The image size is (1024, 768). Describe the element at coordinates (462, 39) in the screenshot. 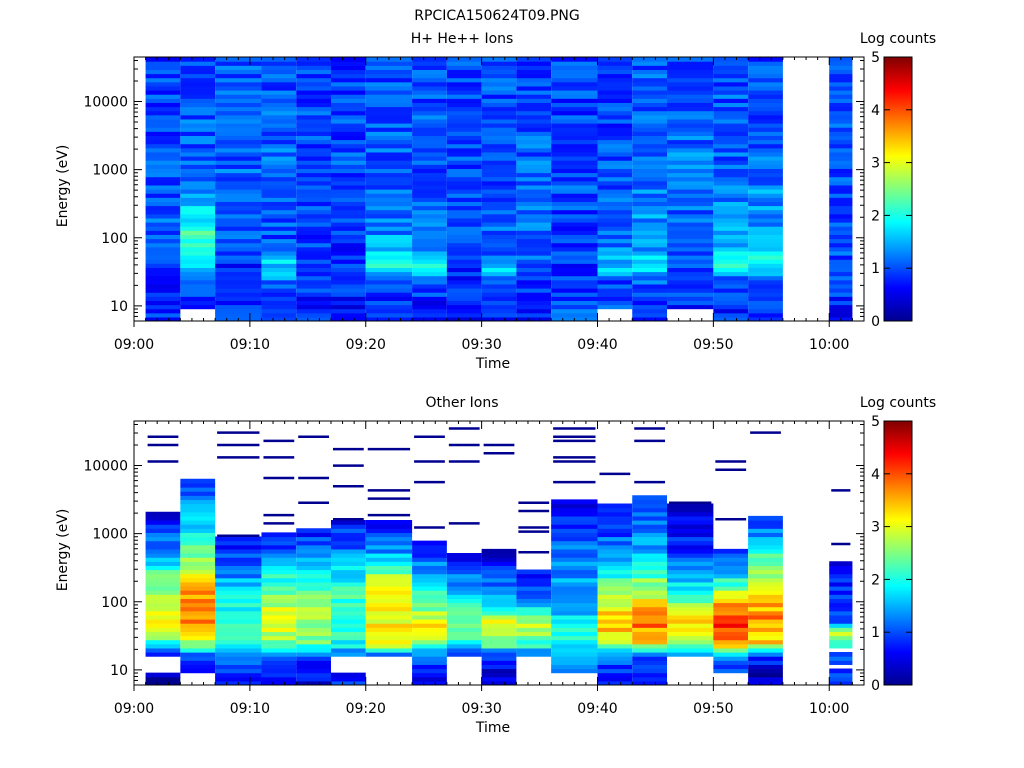

I see `panel-title: H+ He++ Ions` at that location.